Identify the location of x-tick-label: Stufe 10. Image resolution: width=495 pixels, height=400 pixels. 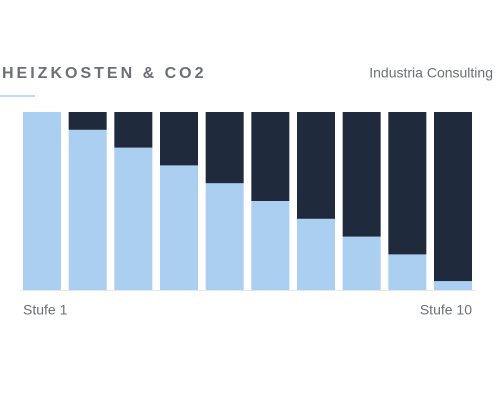
(446, 310).